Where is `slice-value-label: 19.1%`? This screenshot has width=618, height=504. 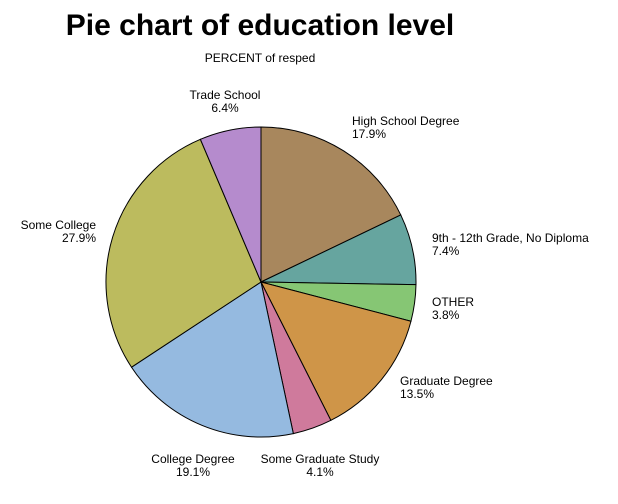 slice-value-label: 19.1% is located at coordinates (193, 472).